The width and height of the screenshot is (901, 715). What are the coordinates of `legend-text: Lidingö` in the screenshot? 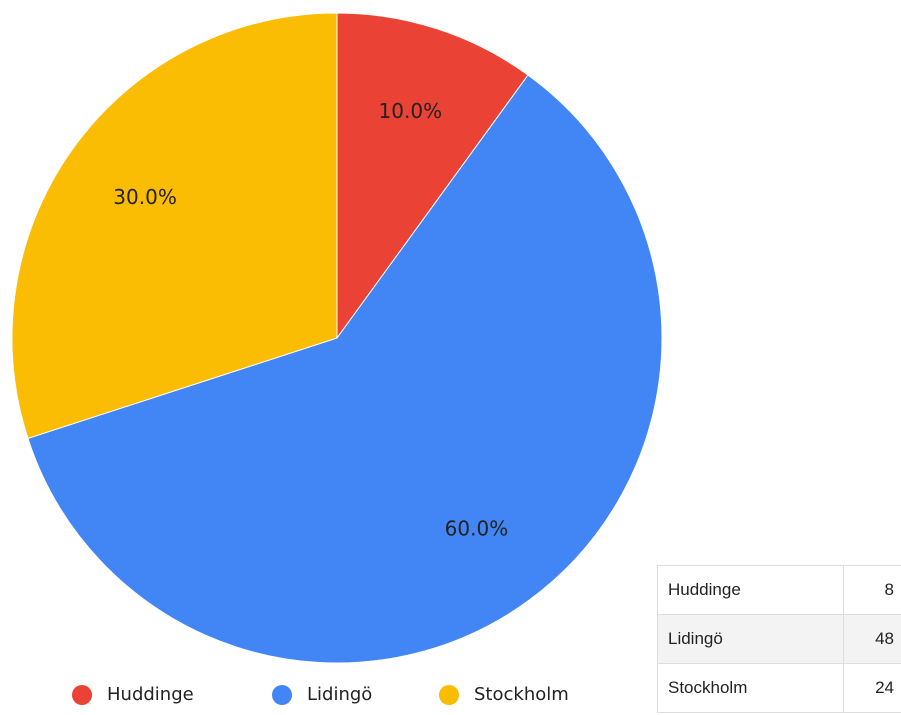 It's located at (339, 694).